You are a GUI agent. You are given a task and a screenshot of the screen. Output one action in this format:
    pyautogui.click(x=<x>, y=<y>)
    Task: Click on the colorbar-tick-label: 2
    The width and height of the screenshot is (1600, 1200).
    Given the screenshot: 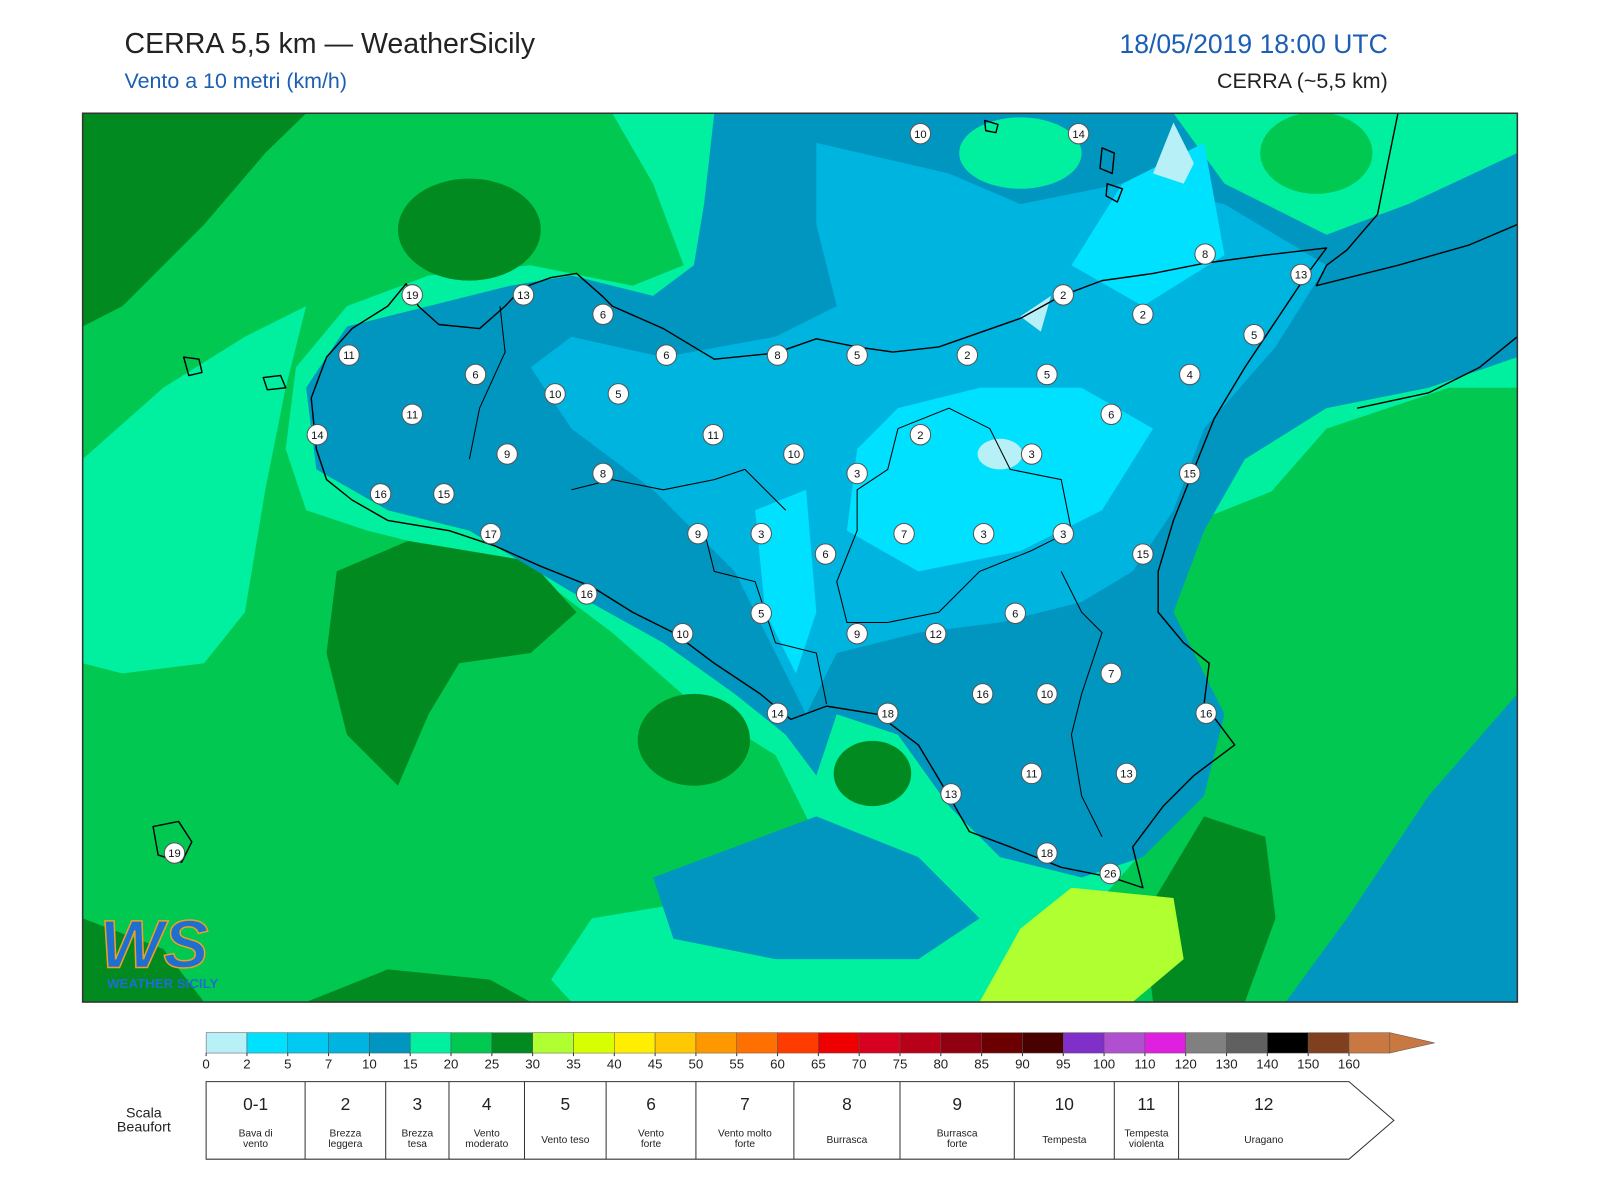 What is the action you would take?
    pyautogui.click(x=246, y=1063)
    